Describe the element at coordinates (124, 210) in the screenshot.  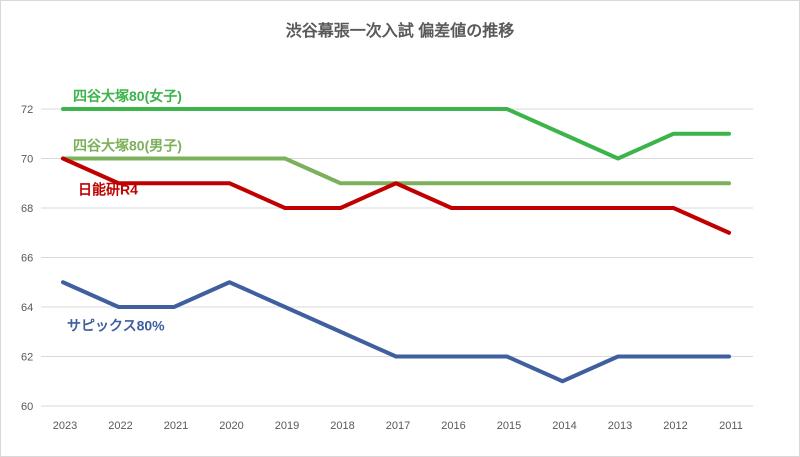
I see `series-labels: 四谷大塚80(女子) 四谷大塚80(男子) 日能研R4 サピックス80%` at that location.